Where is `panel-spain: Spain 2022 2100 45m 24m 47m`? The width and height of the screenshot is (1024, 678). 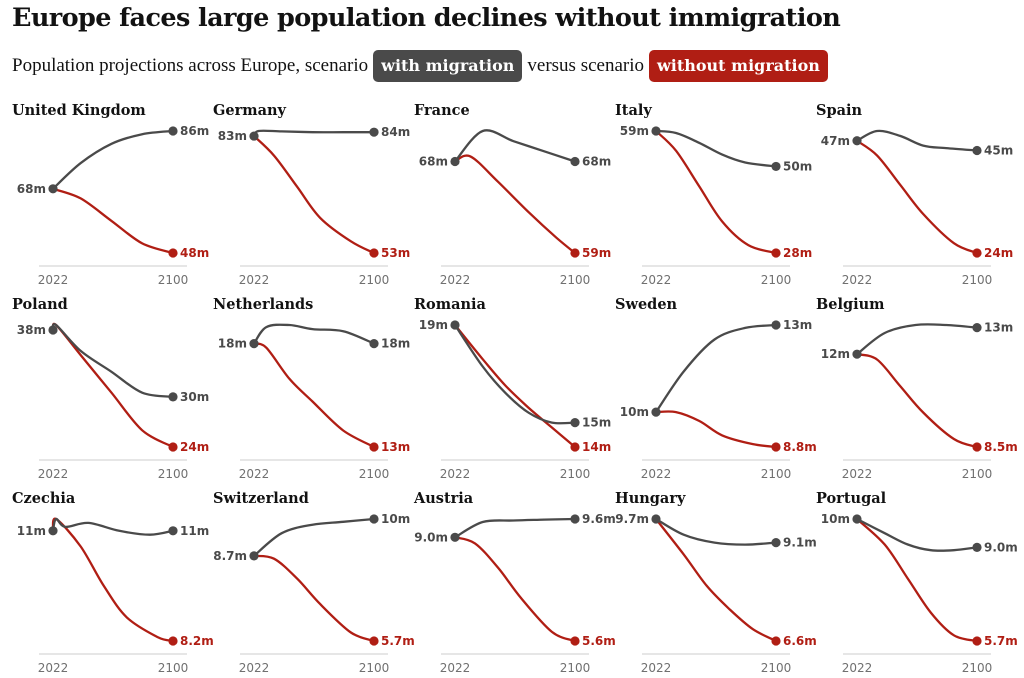
panel-spain: Spain 2022 2100 45m 24m 47m is located at coordinates (914, 194).